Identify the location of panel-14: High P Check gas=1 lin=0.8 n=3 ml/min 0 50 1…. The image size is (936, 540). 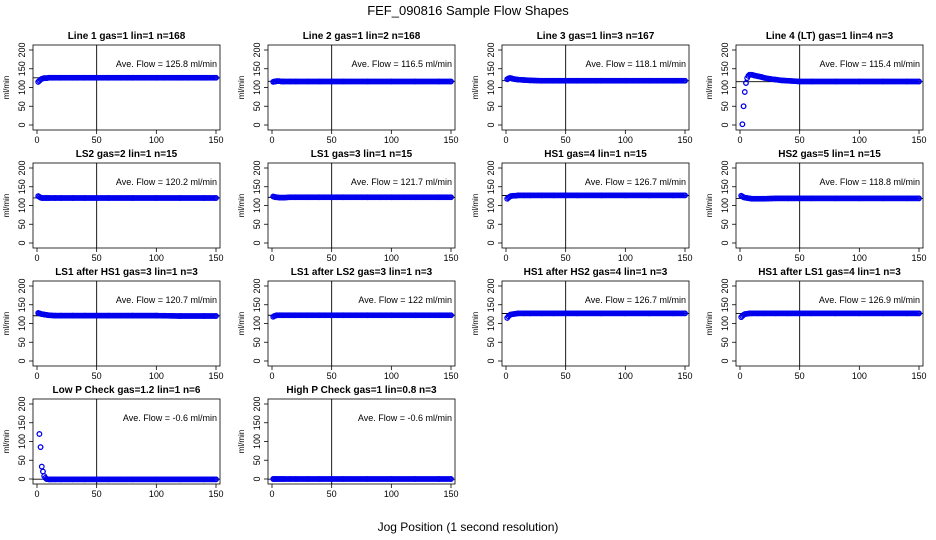
(348, 442).